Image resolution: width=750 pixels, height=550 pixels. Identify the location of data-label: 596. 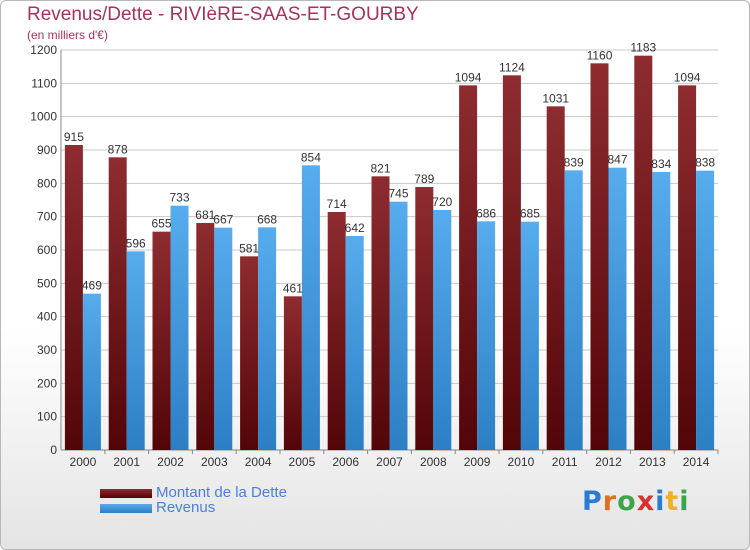
(136, 243).